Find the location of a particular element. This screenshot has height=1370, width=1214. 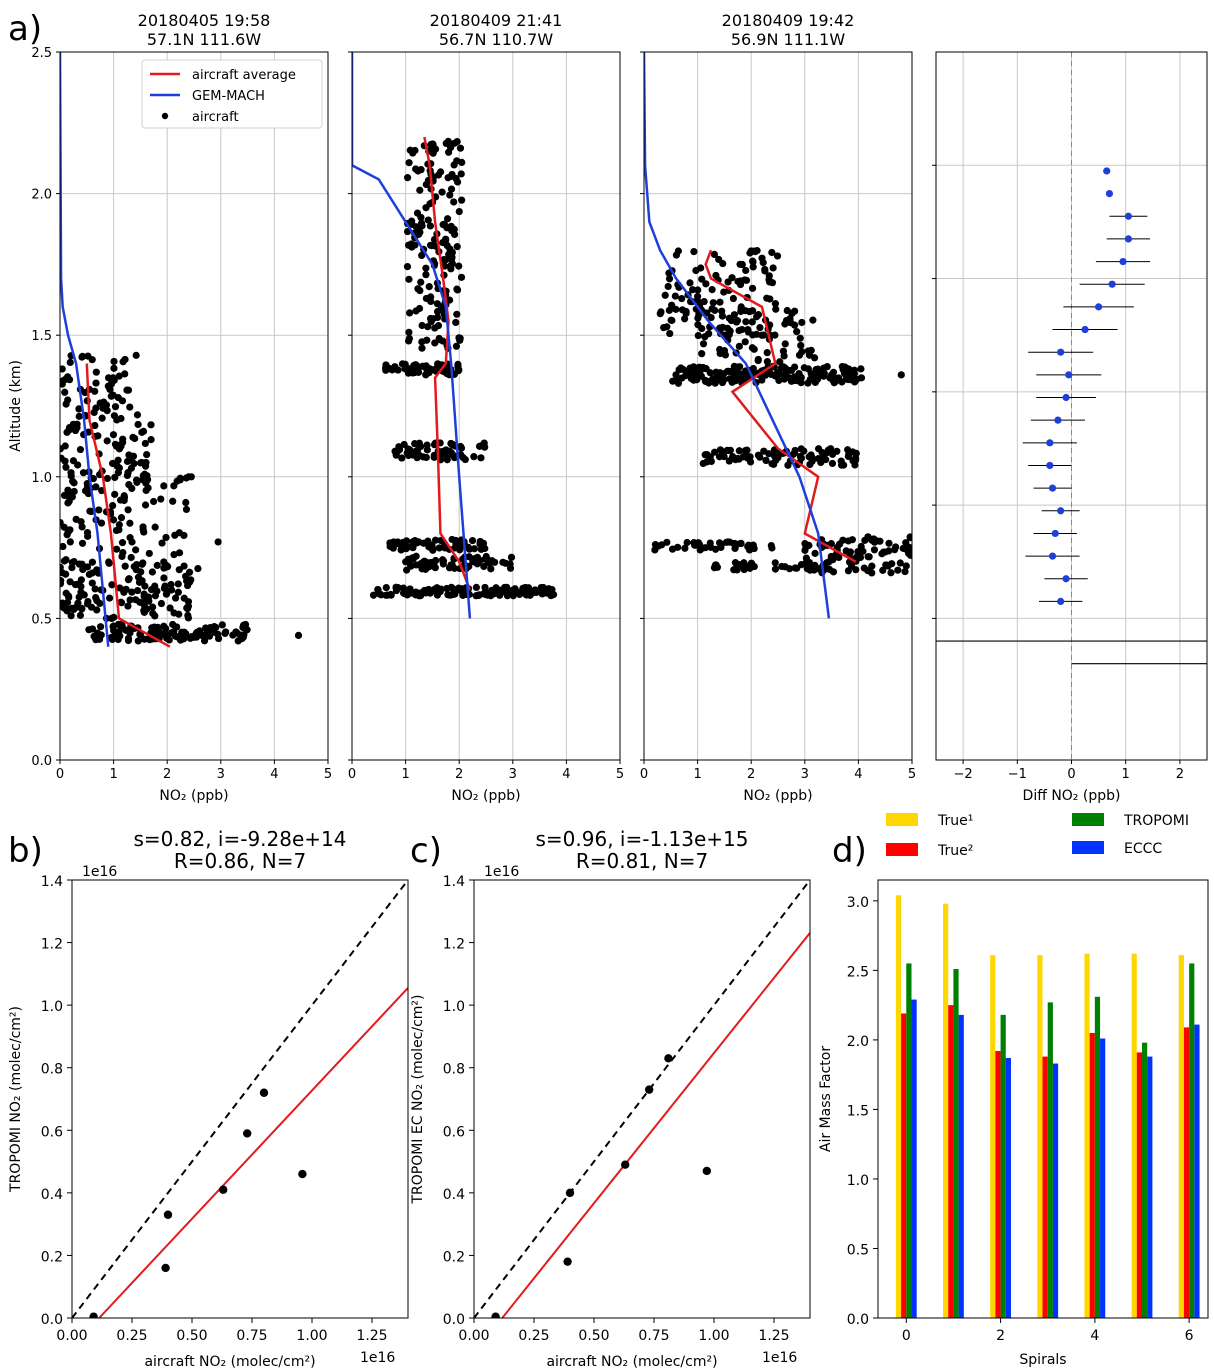

a3-xtick-label-0: 0 is located at coordinates (644, 774).